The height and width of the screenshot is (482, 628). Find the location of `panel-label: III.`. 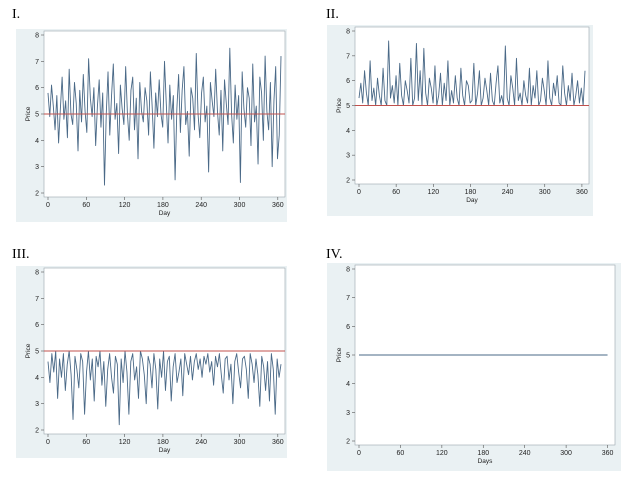

panel-label: III. is located at coordinates (21, 254).